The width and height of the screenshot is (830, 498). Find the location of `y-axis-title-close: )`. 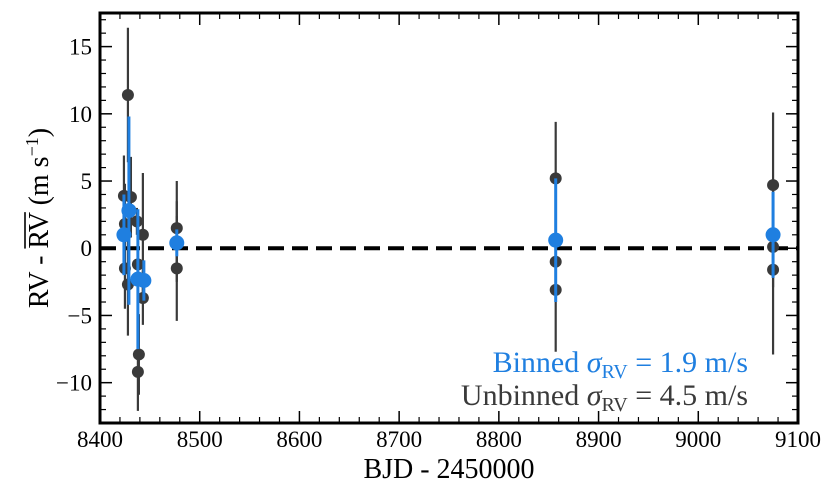

y-axis-title-close: ) is located at coordinates (39, 132).